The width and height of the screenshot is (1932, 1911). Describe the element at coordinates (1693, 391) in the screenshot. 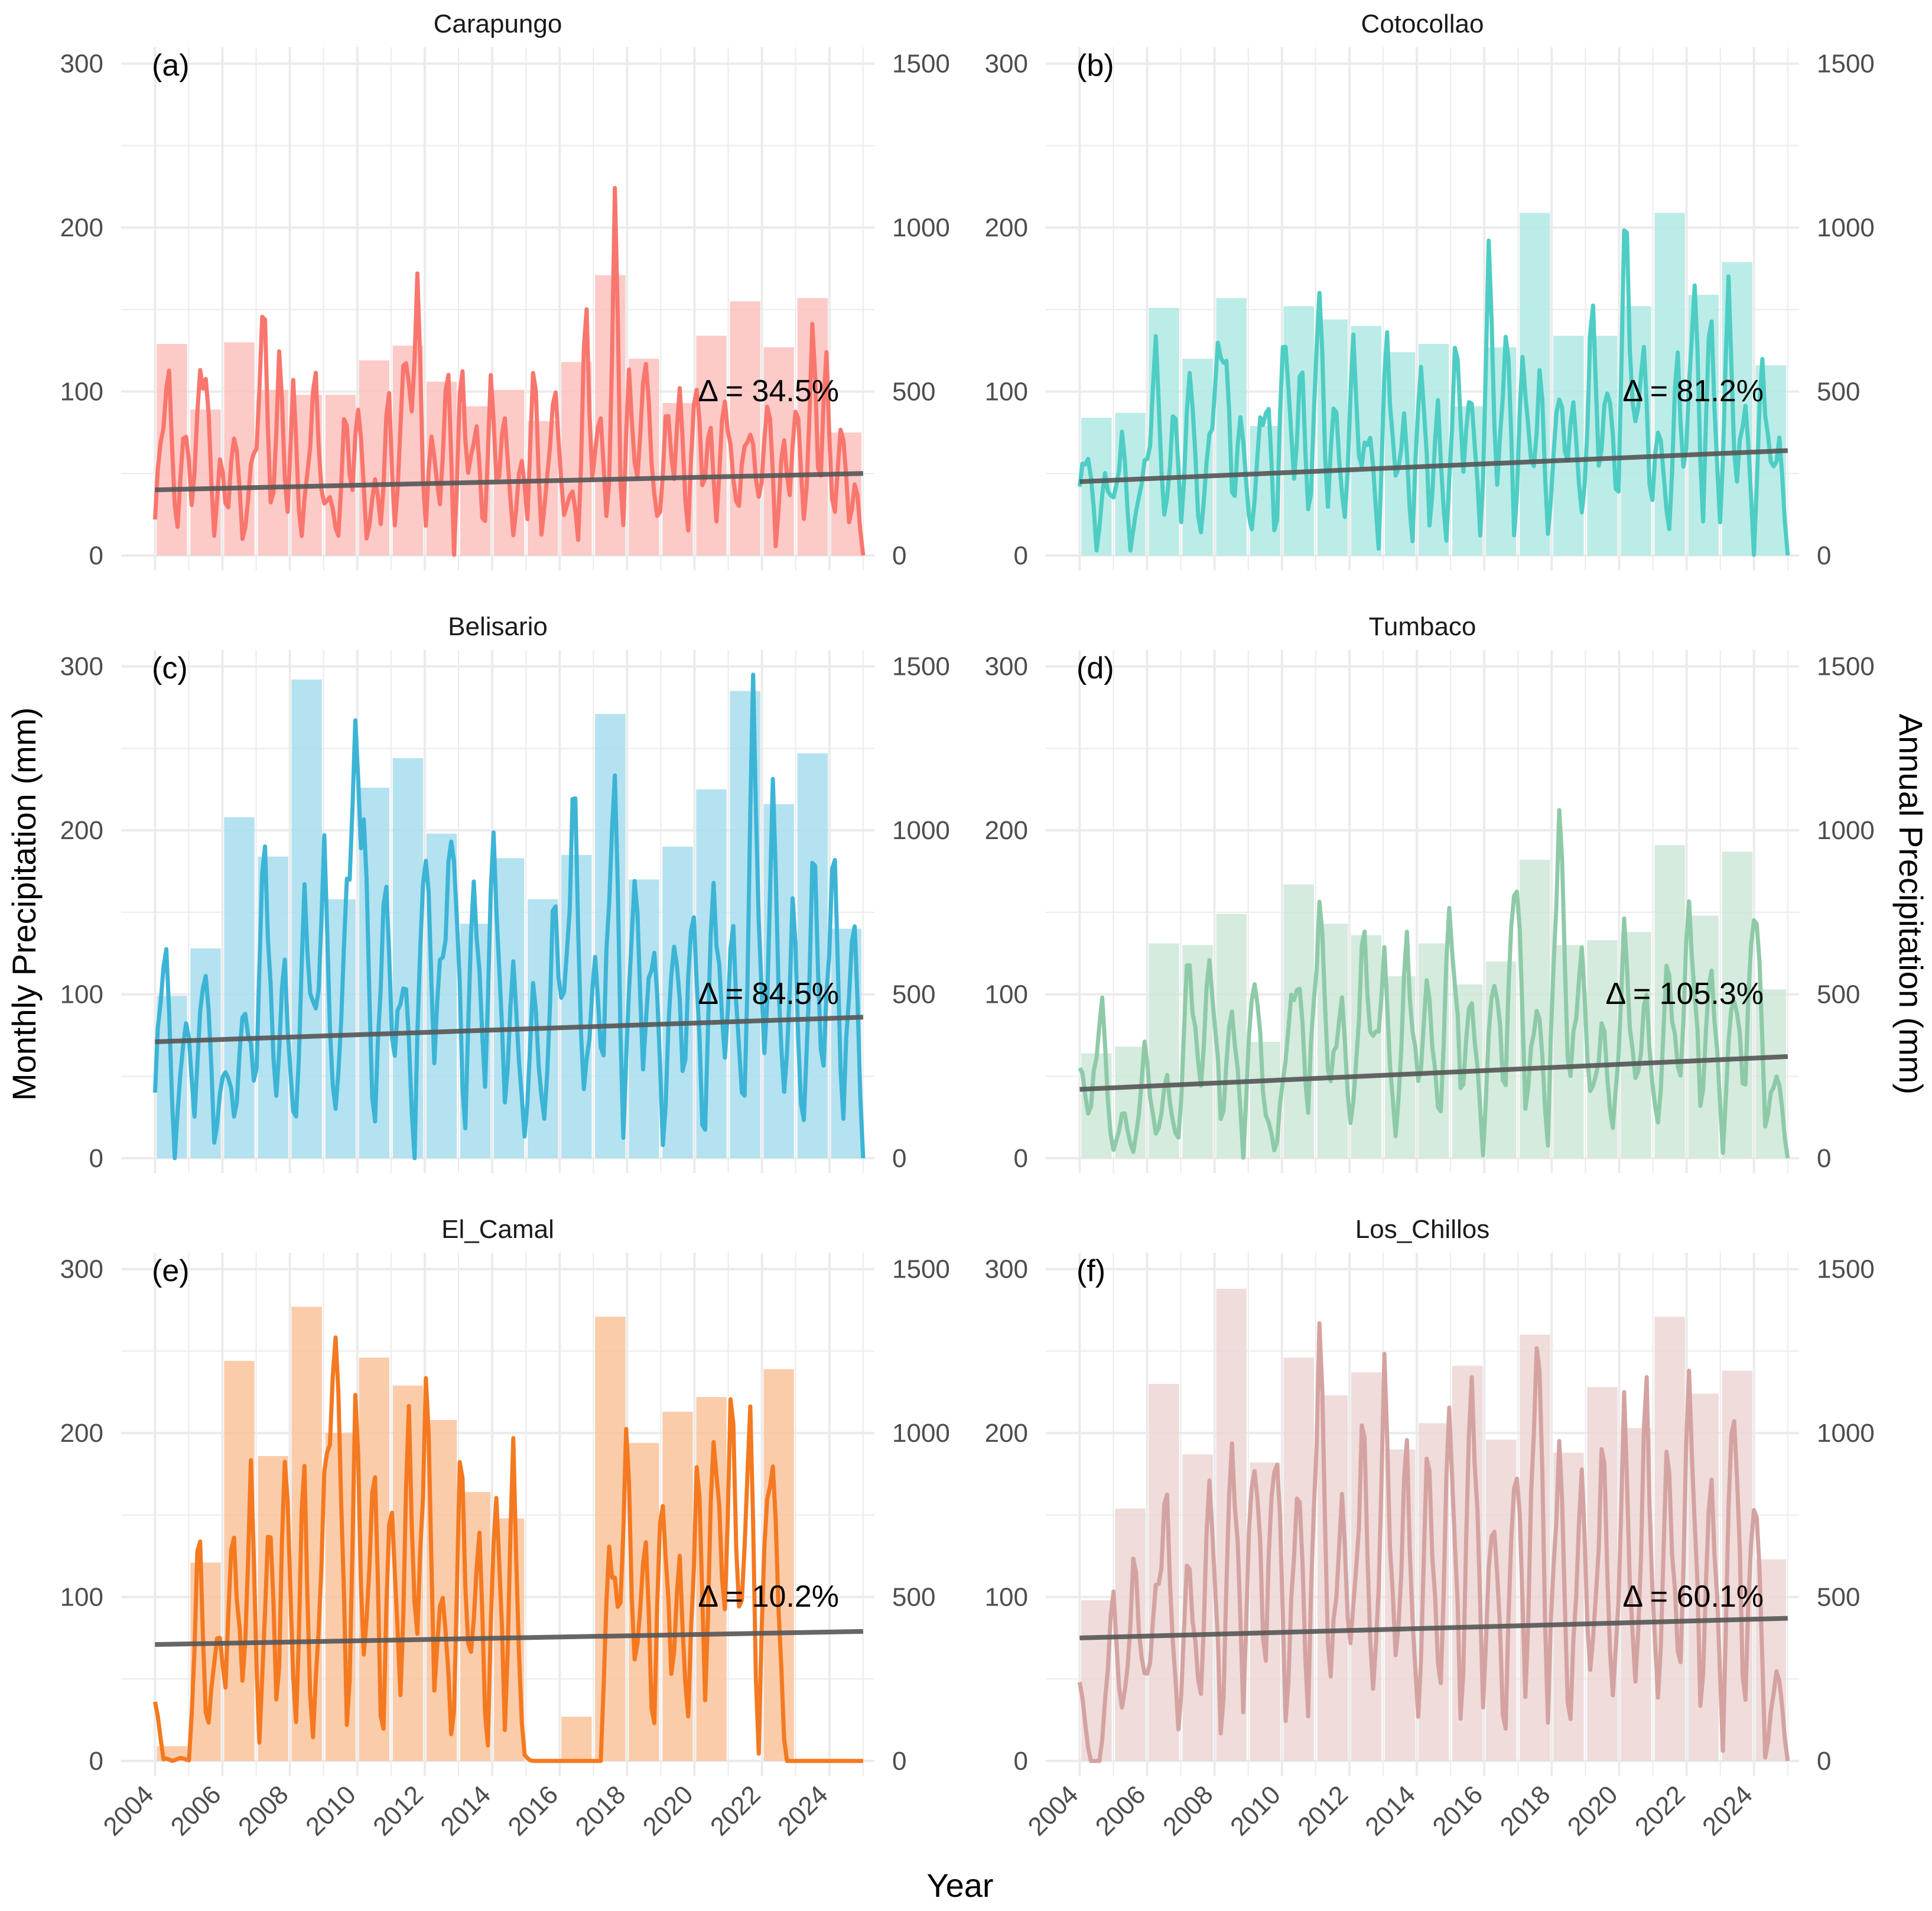

I see `delta-annotation: Δ = 81.2%` at that location.